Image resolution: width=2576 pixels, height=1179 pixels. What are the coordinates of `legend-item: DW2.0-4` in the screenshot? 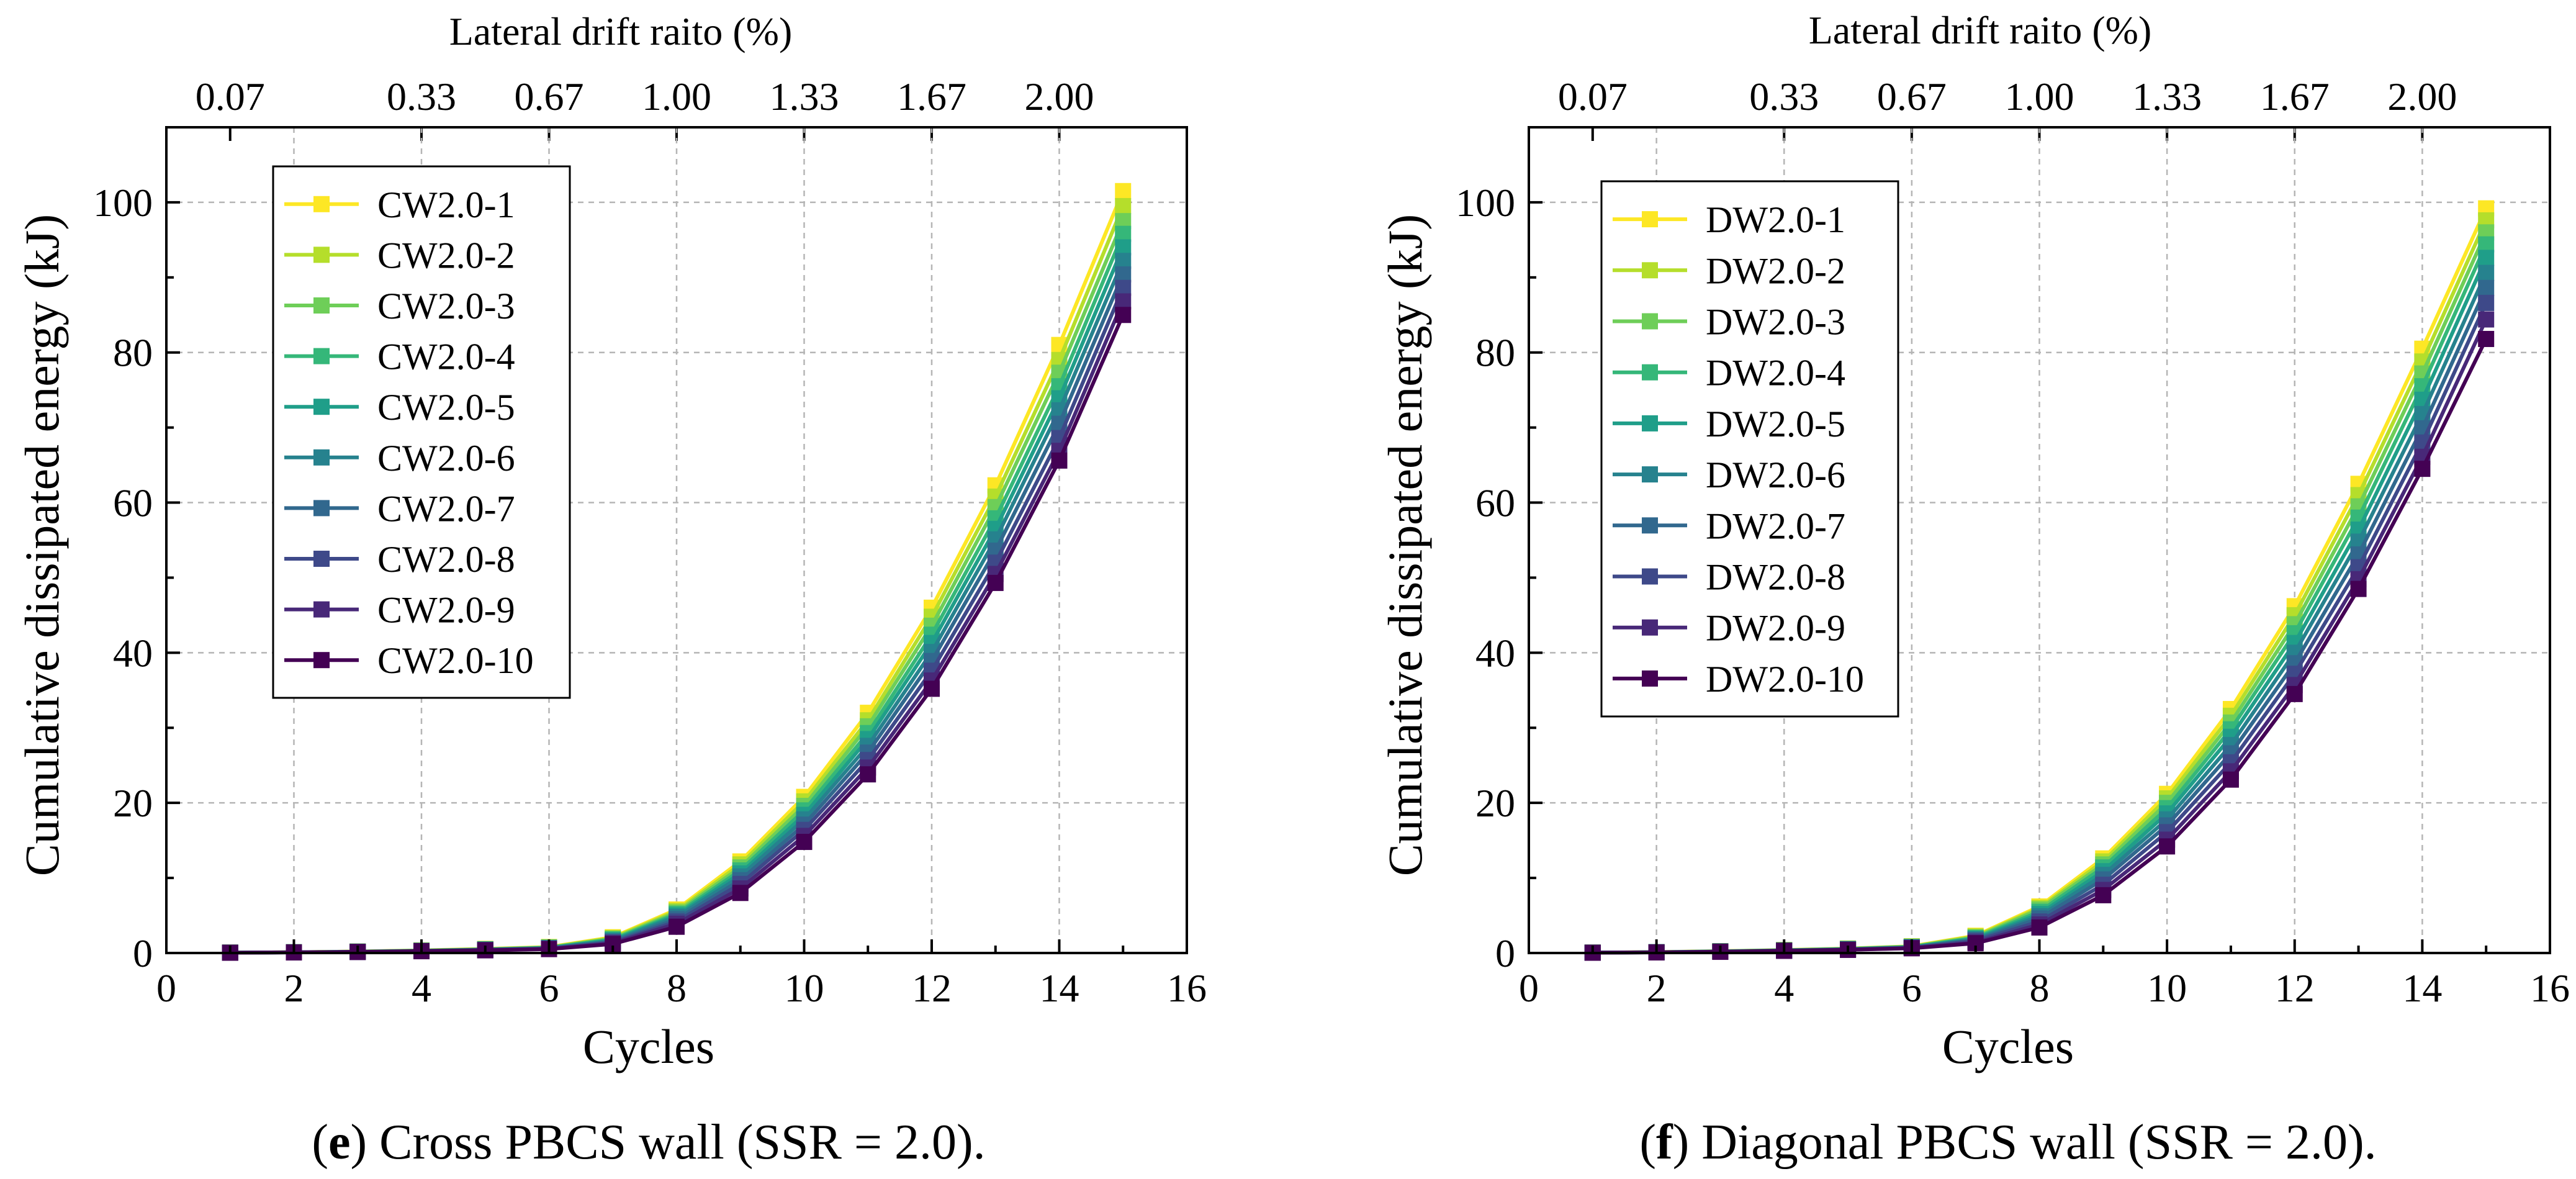 It's located at (1729, 373).